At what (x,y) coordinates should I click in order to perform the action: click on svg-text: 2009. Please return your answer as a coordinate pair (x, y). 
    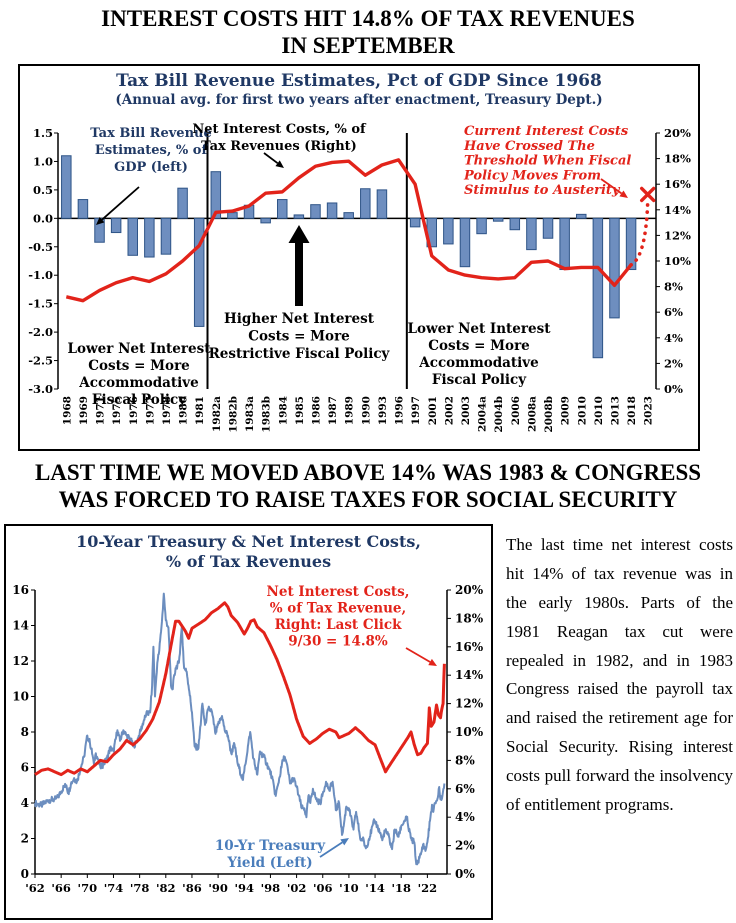
    Looking at the image, I should click on (566, 410).